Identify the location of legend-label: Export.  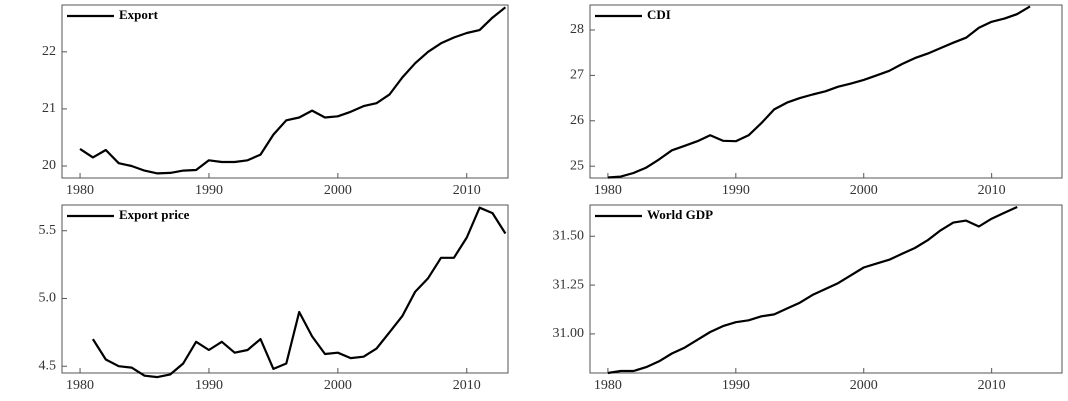
(139, 14).